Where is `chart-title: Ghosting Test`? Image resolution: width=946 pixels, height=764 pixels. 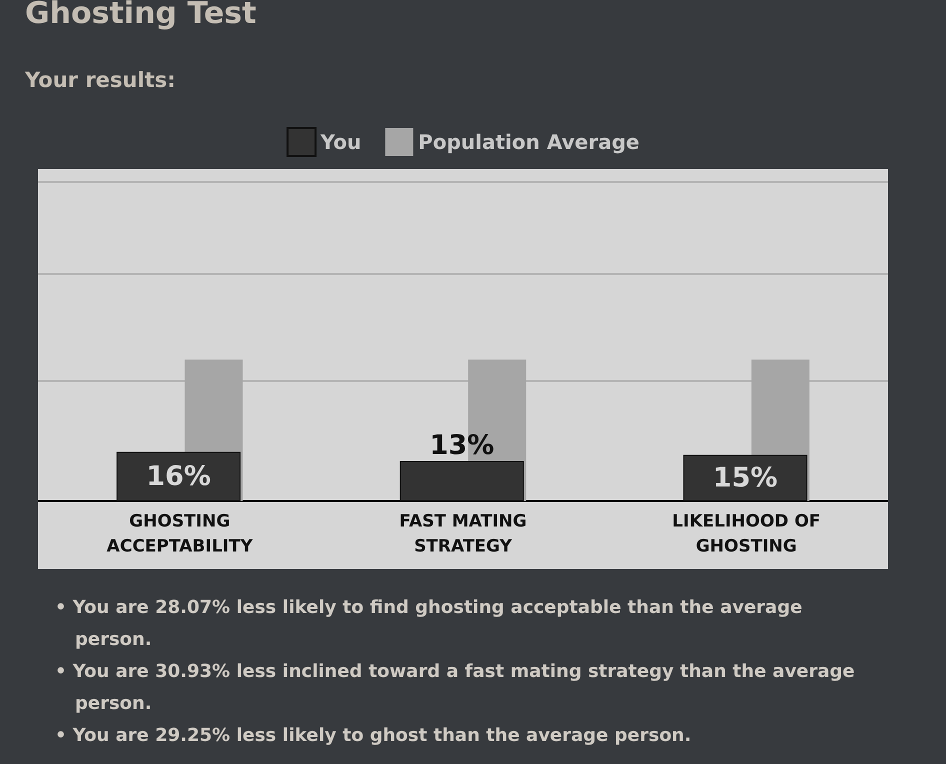
chart-title: Ghosting Test is located at coordinates (140, 15).